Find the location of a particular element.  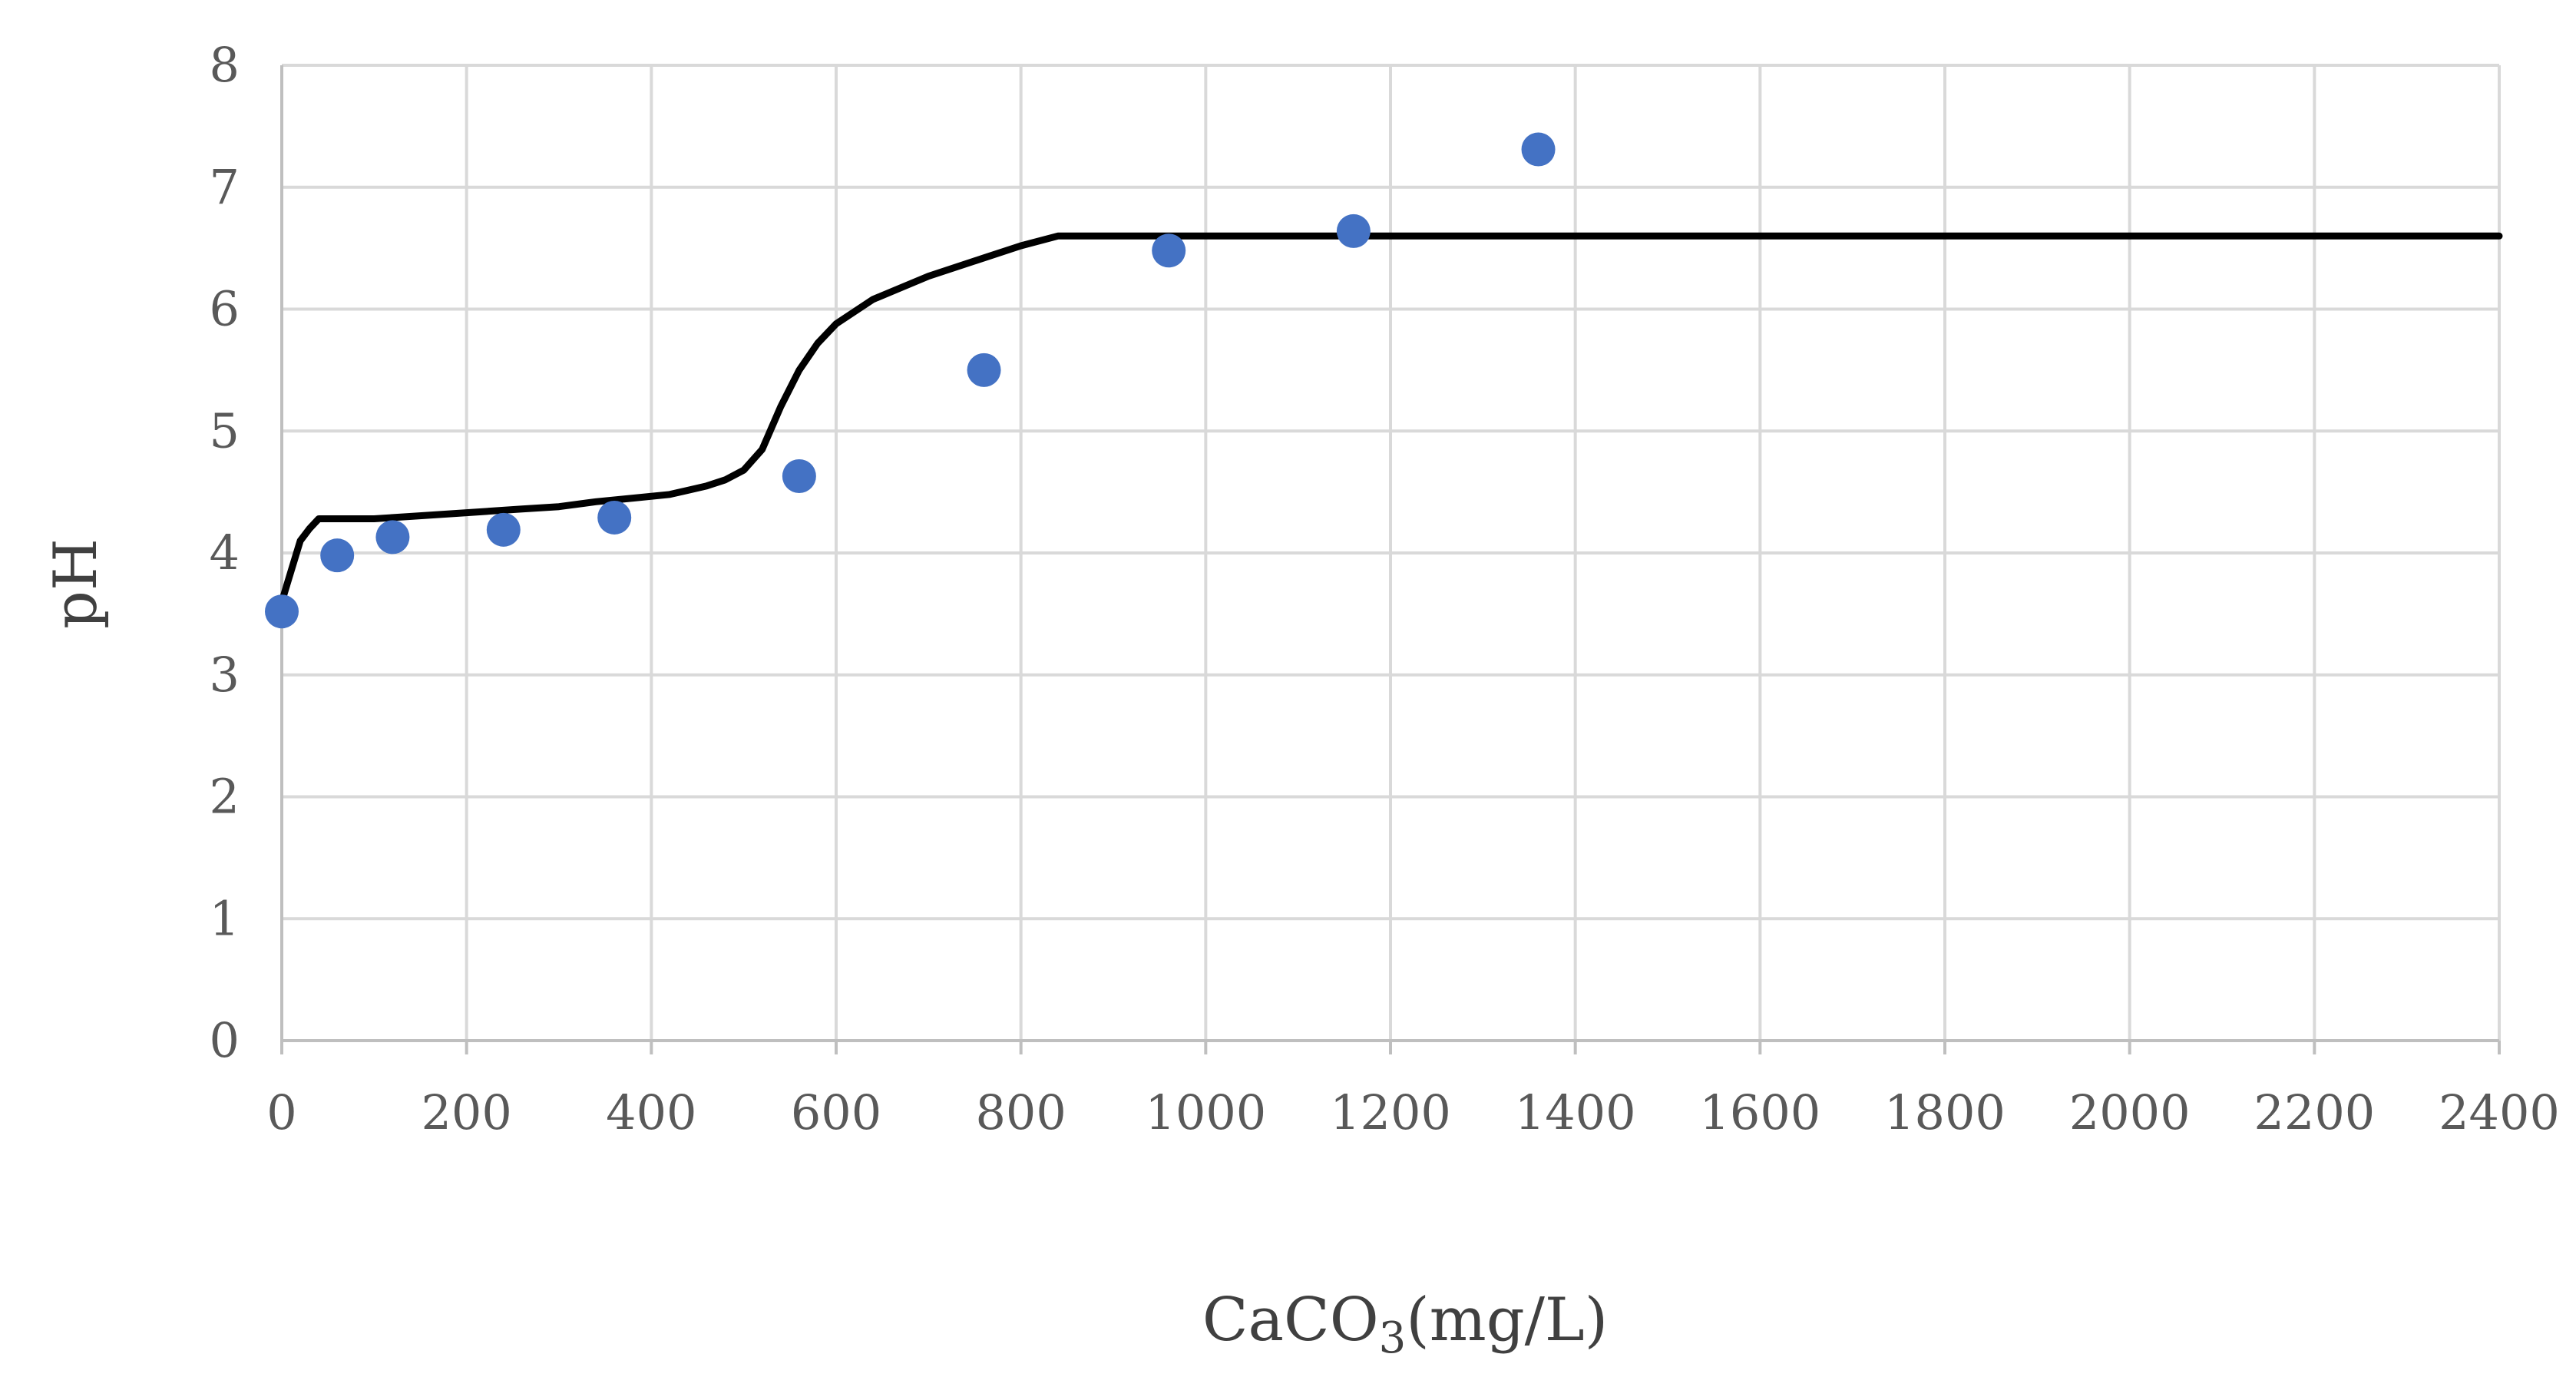

y-tick-label: 8 is located at coordinates (225, 65).